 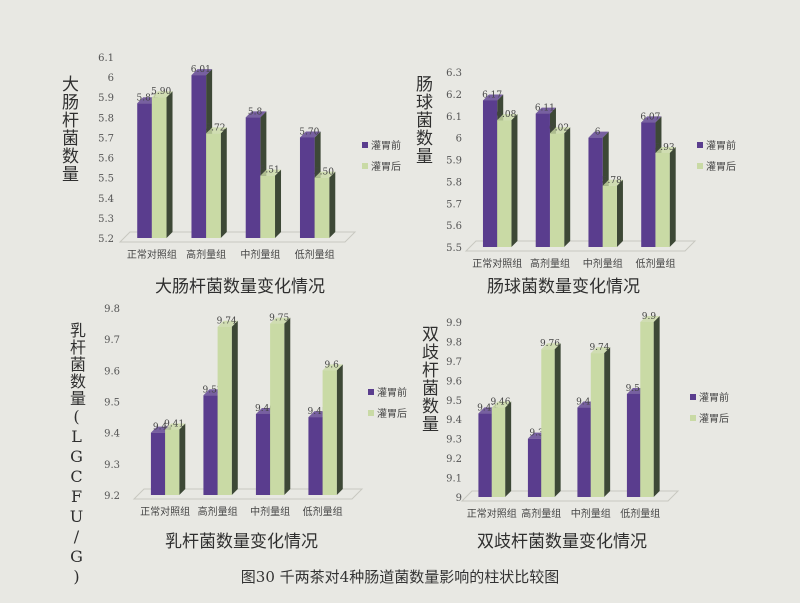 What do you see at coordinates (454, 323) in the screenshot?
I see `chart-4-ytick: 9.9` at bounding box center [454, 323].